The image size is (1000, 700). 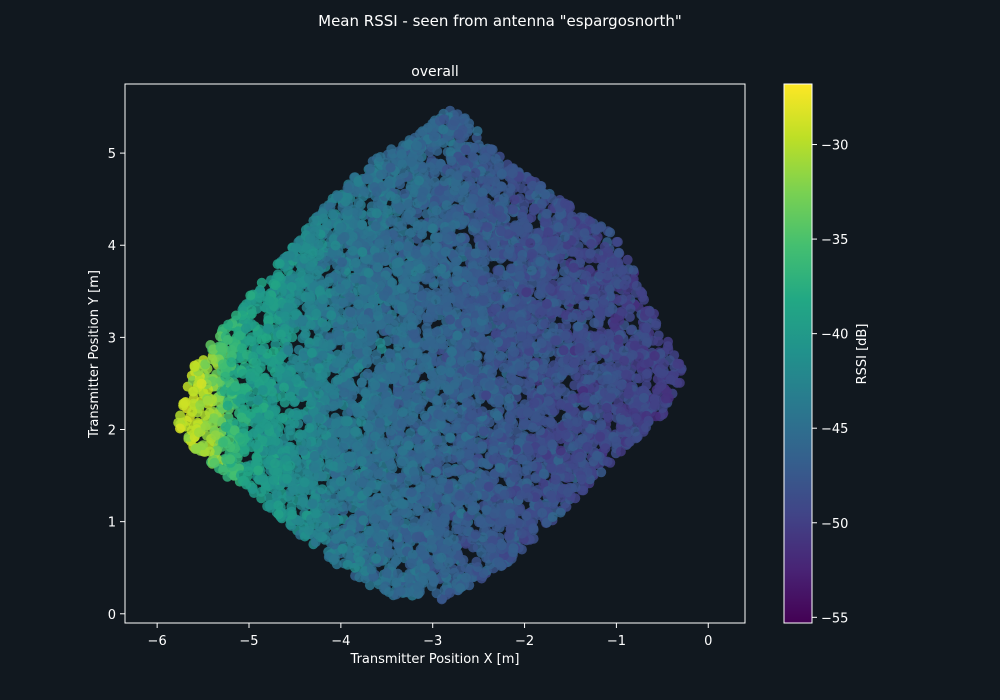 What do you see at coordinates (435, 72) in the screenshot?
I see `plot-subtitle: overall` at bounding box center [435, 72].